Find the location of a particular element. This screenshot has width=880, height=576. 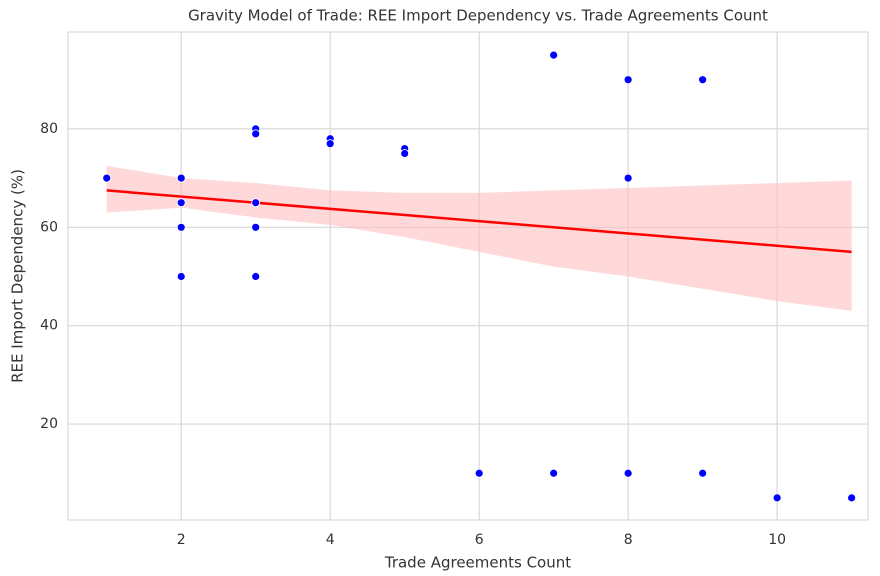

x-tick-label: 6 is located at coordinates (479, 540).